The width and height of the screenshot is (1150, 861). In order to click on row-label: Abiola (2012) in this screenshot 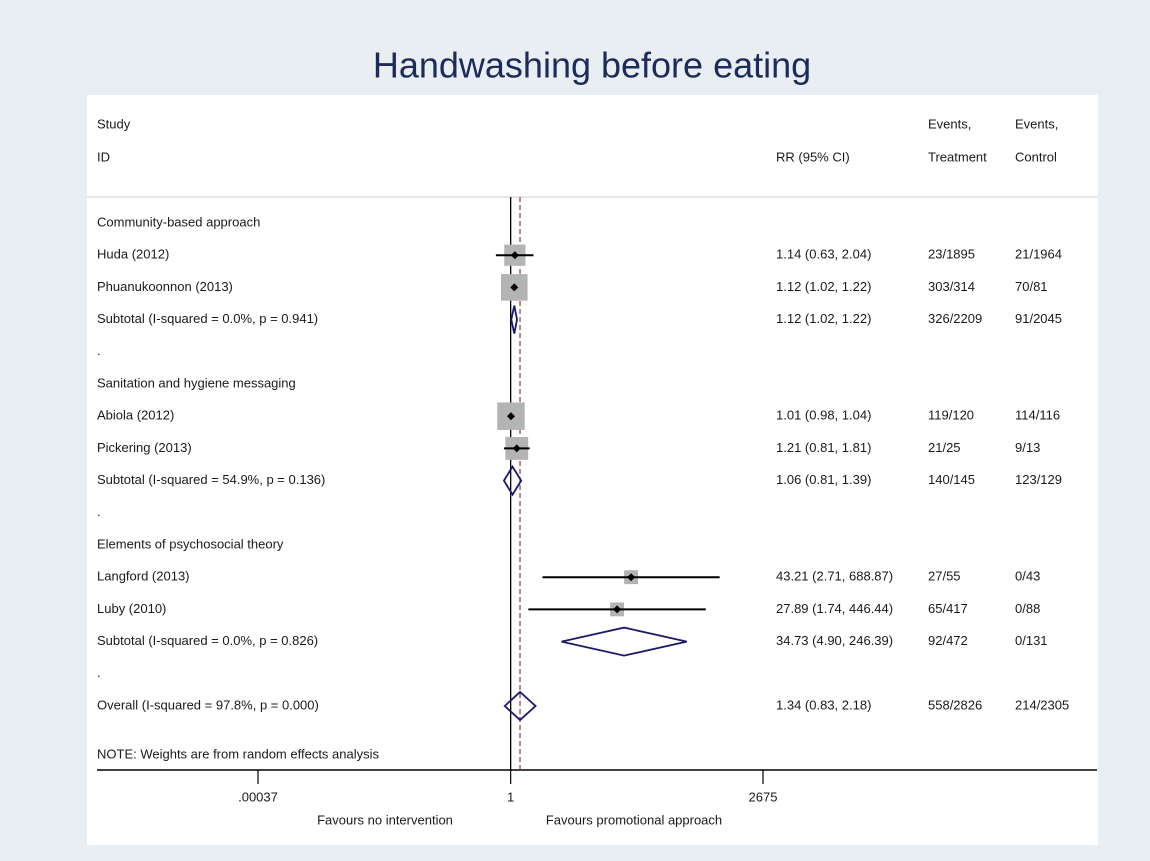, I will do `click(135, 415)`.